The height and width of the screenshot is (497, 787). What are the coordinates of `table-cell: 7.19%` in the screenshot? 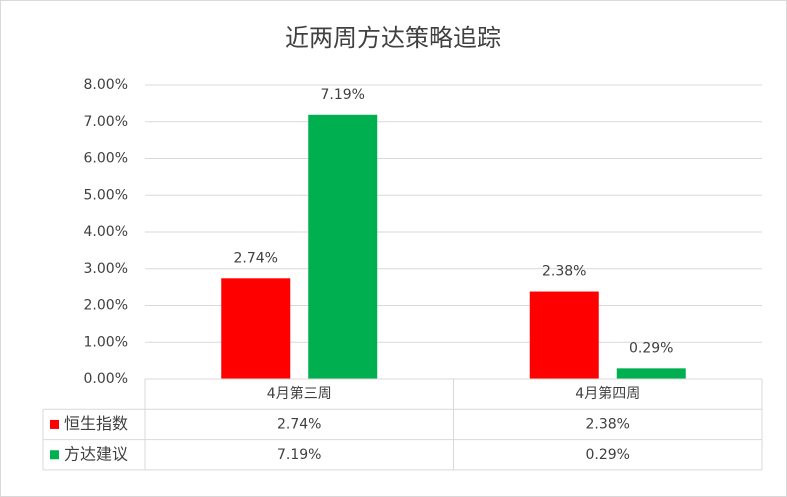 It's located at (299, 455).